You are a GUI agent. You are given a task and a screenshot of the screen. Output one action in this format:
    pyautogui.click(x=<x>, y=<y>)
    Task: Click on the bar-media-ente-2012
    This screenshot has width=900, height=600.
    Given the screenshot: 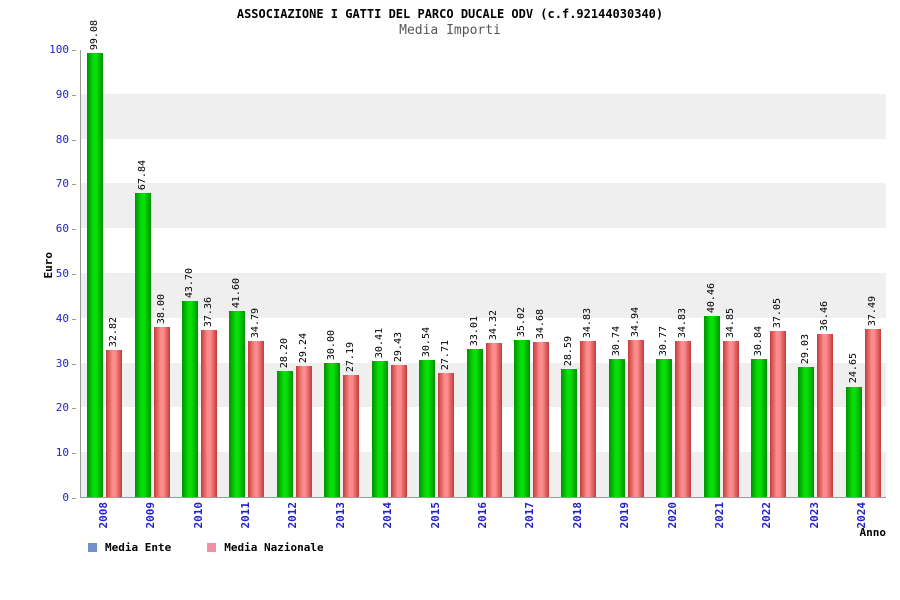 What is the action you would take?
    pyautogui.click(x=284, y=433)
    